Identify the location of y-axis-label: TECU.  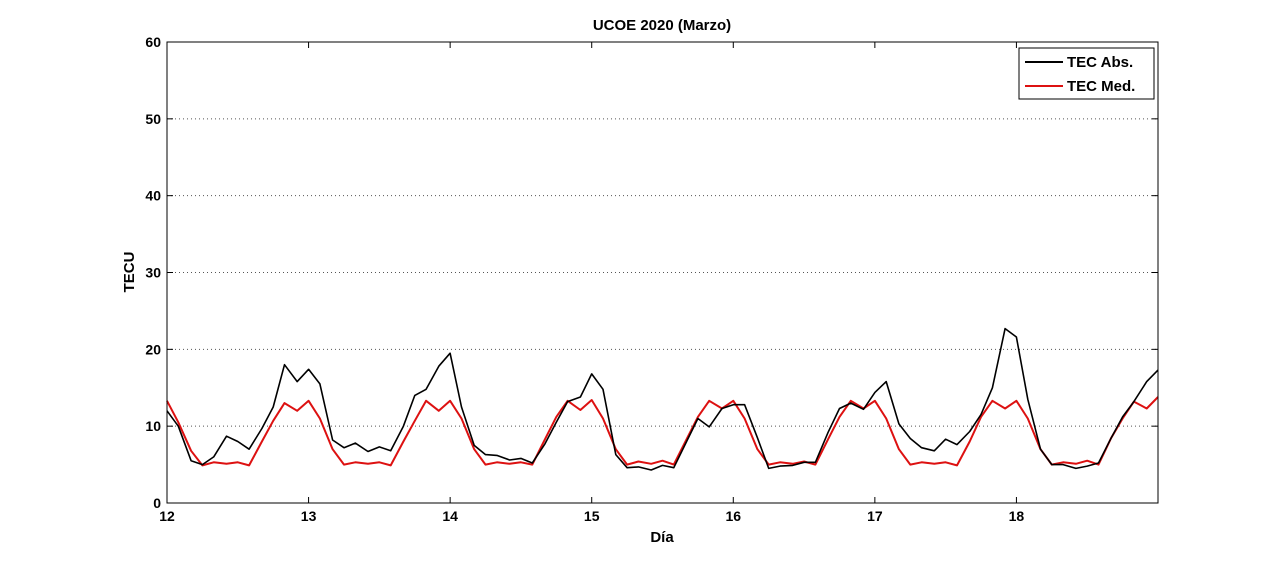
(129, 272).